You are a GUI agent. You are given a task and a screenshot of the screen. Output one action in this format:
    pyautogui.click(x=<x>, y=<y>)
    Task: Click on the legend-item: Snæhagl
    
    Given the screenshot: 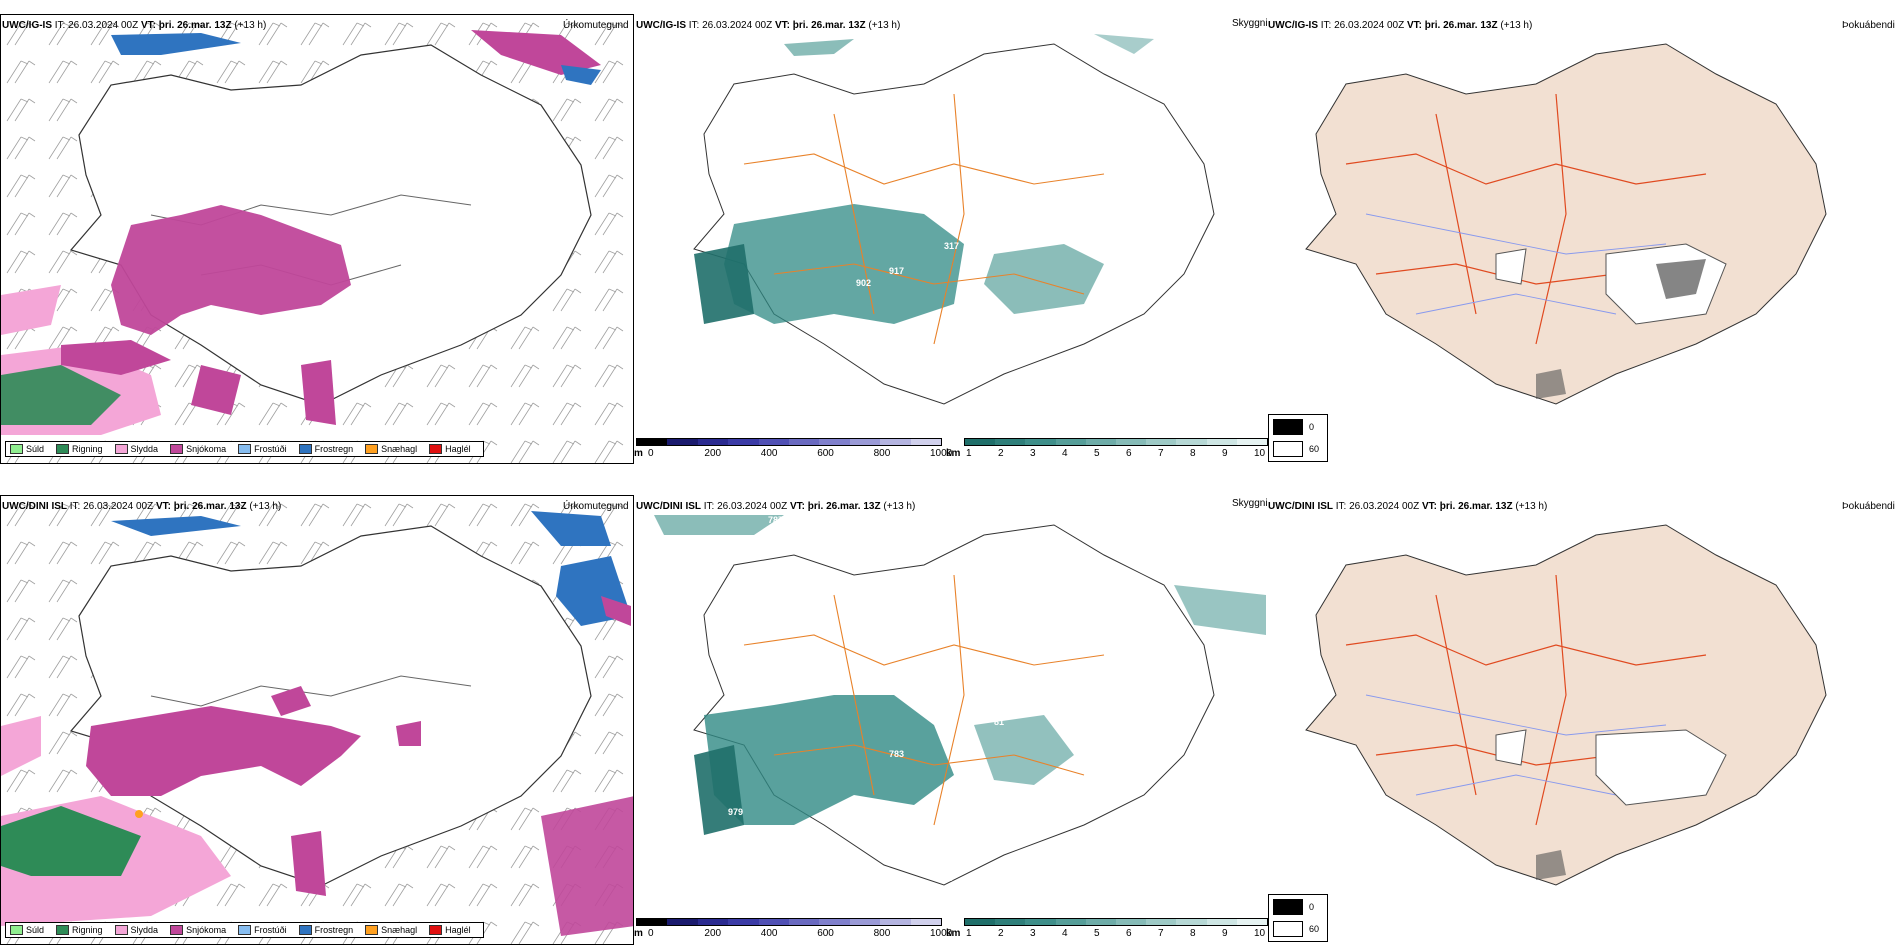 What is the action you would take?
    pyautogui.click(x=391, y=449)
    